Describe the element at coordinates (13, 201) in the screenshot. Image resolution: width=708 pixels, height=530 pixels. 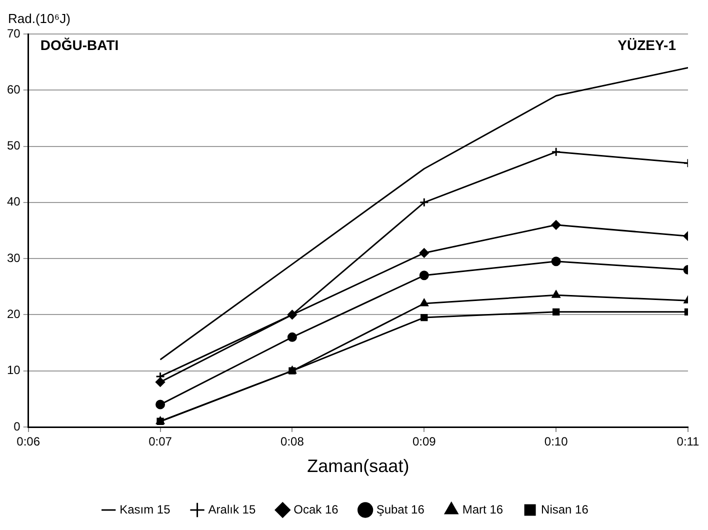
I see `y-tick-label: 40` at that location.